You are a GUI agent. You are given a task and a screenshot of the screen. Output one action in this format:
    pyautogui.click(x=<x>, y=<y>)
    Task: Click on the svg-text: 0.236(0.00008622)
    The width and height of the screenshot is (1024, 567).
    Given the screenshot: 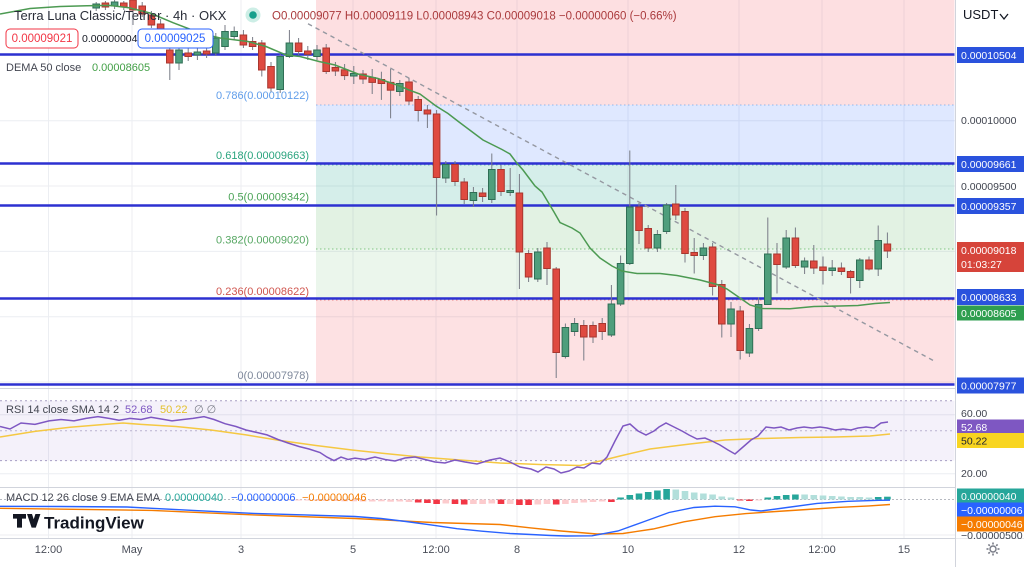 What is the action you would take?
    pyautogui.click(x=262, y=292)
    